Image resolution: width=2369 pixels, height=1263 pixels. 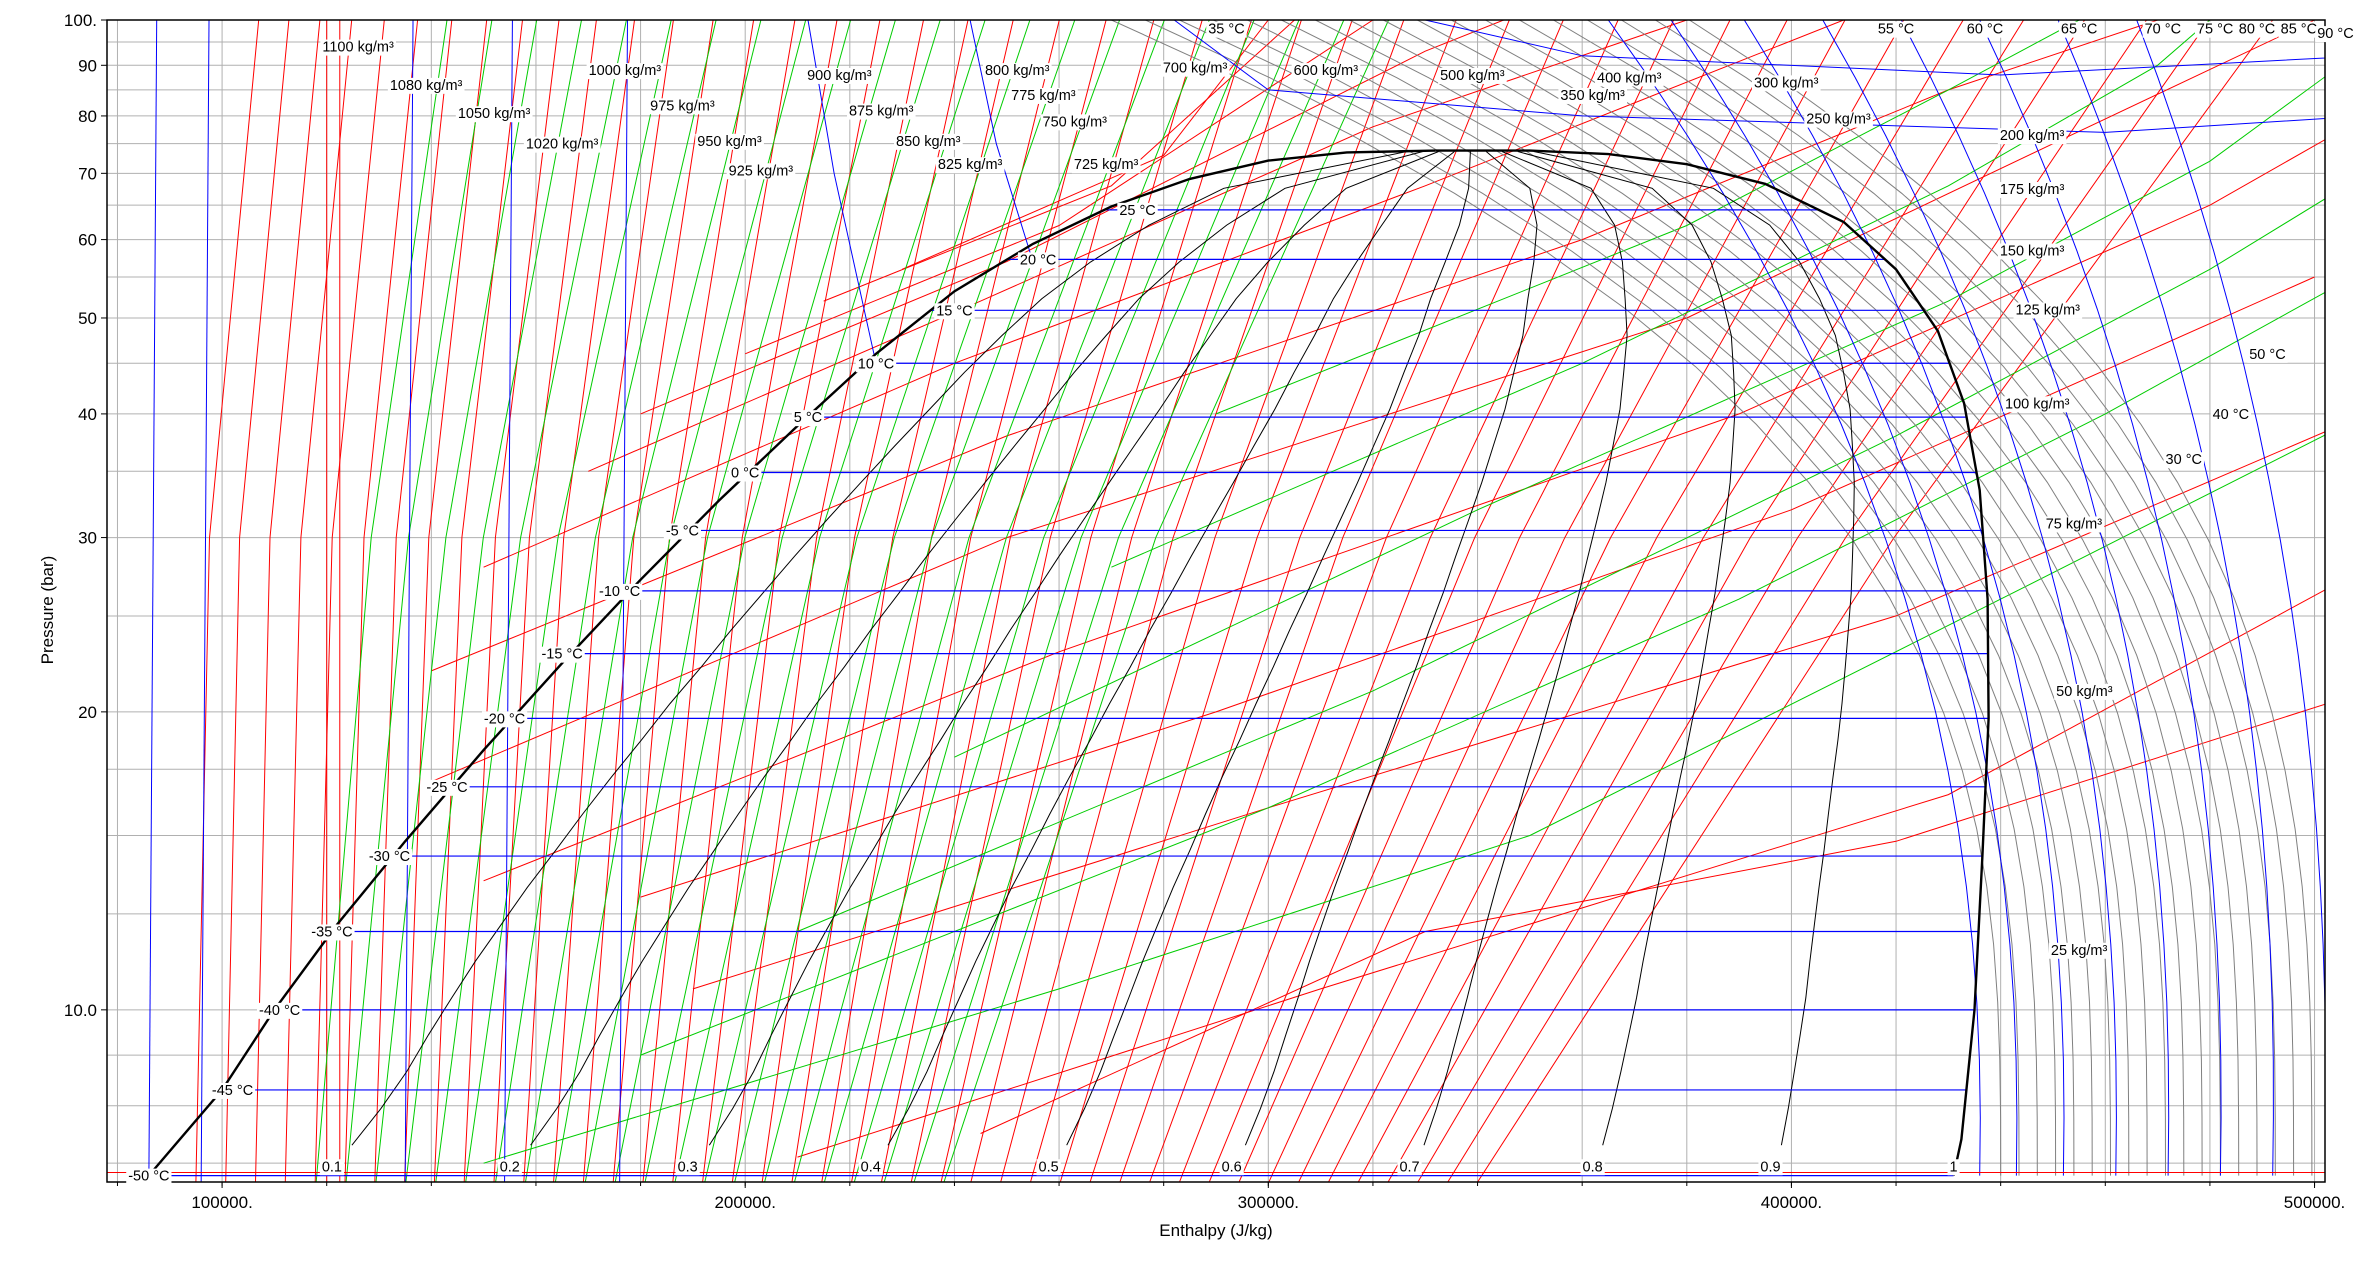 I want to click on y-tick-label: 10.0, so click(x=80, y=1010).